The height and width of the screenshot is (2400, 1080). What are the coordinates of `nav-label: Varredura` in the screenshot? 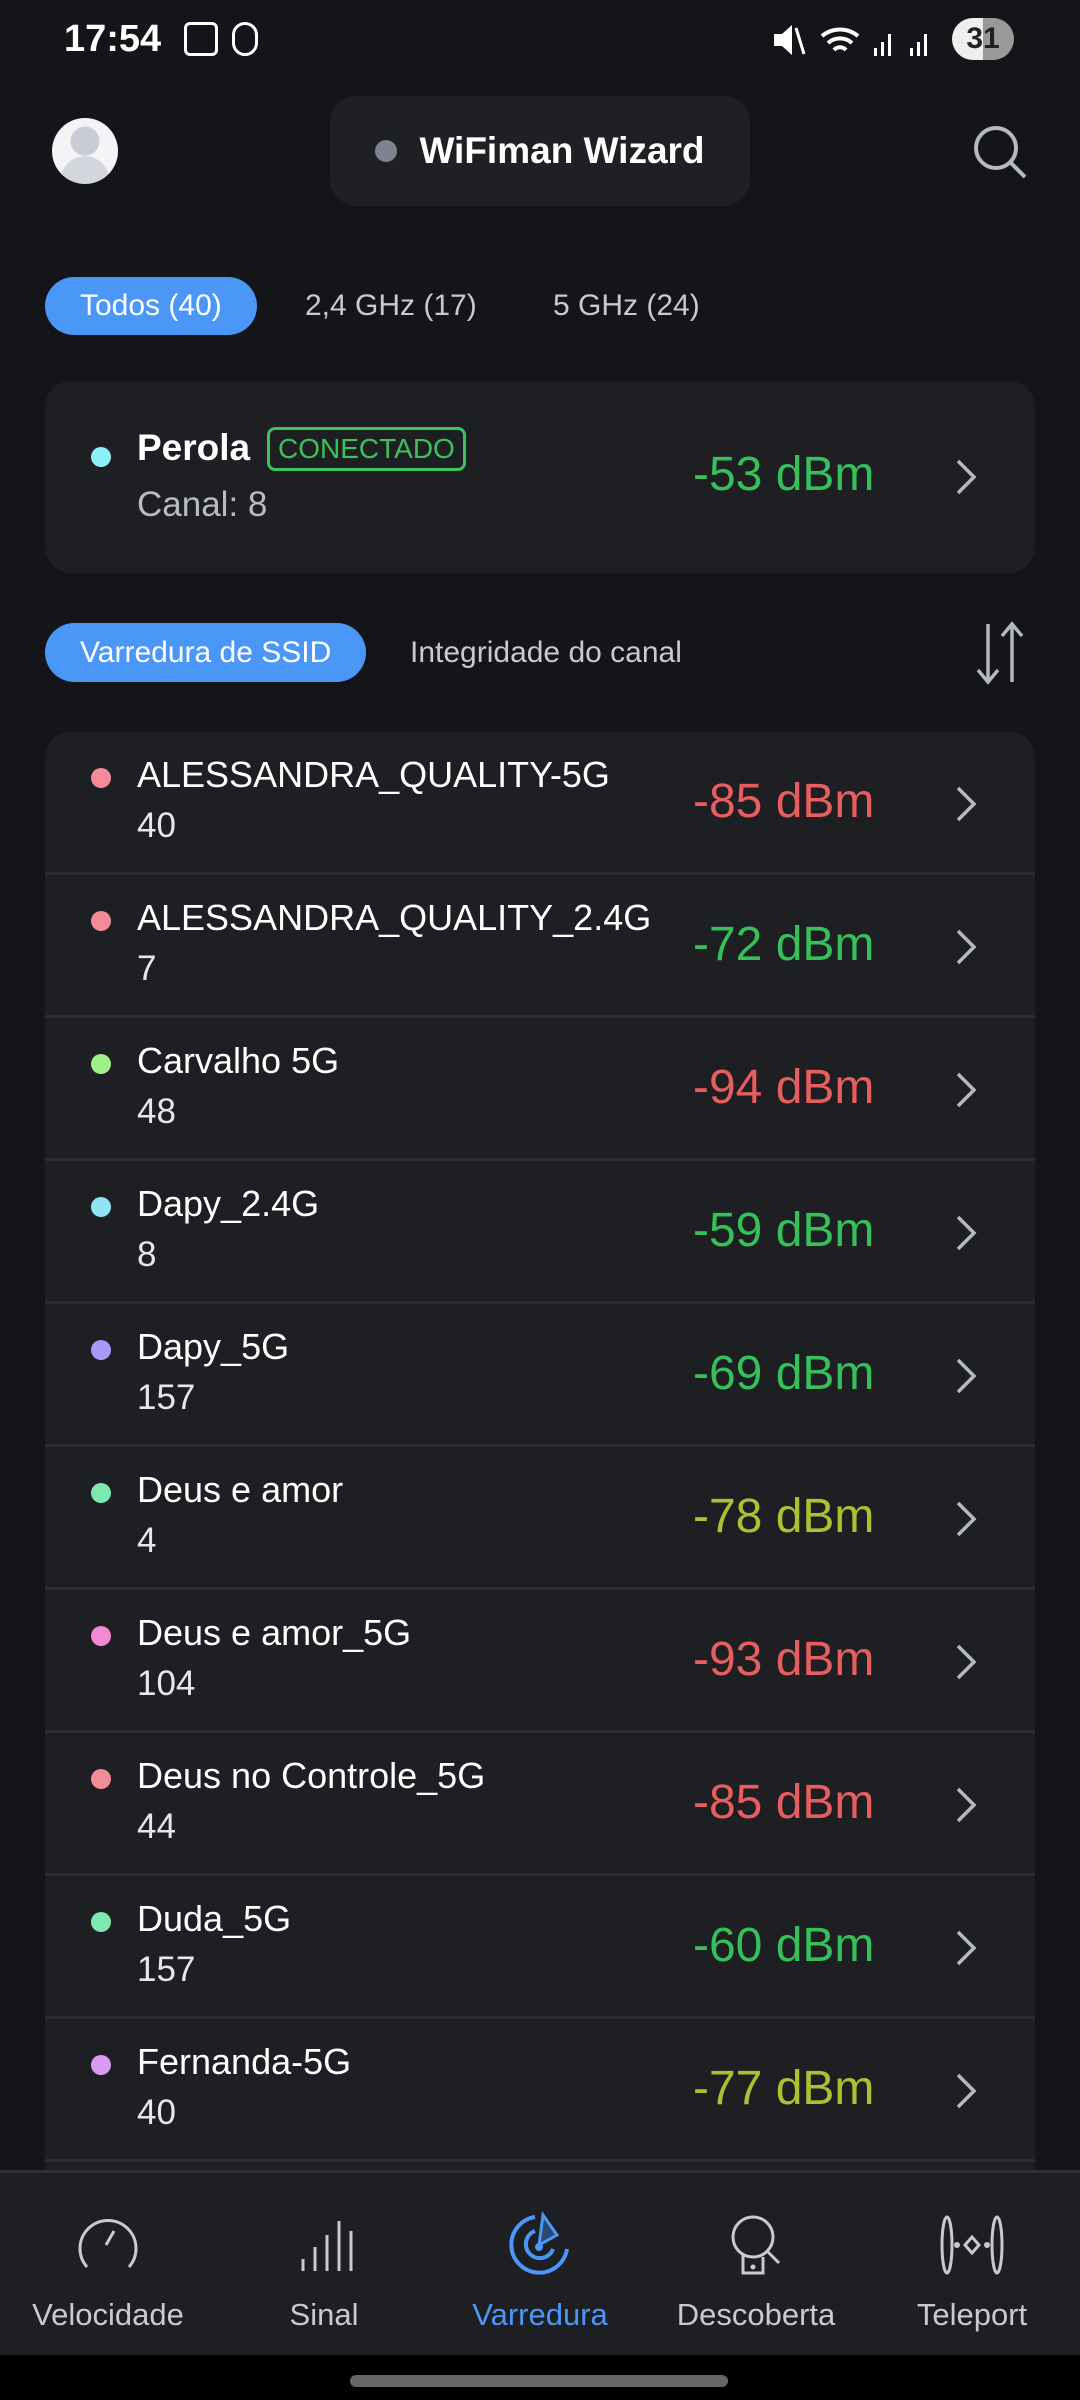 It's located at (540, 2314).